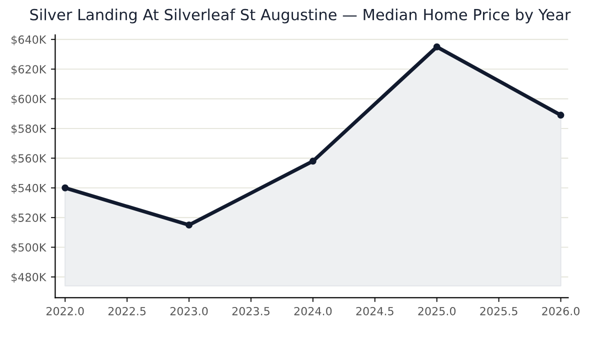 This screenshot has width=600, height=343. Describe the element at coordinates (251, 311) in the screenshot. I see `x-tick-label: 2023.5` at that location.